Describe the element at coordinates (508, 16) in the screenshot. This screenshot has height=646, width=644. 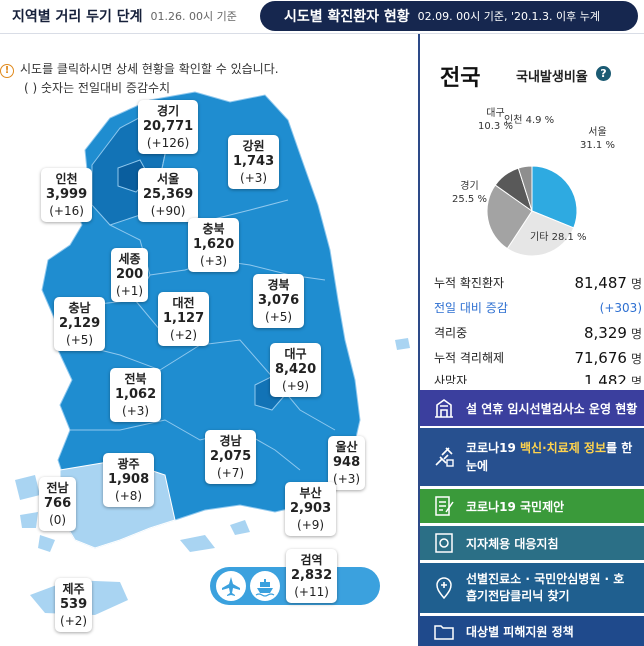
I see `tab-regional-date: 02.09. 00시 기준, '20.1.3. 이후 누계` at that location.